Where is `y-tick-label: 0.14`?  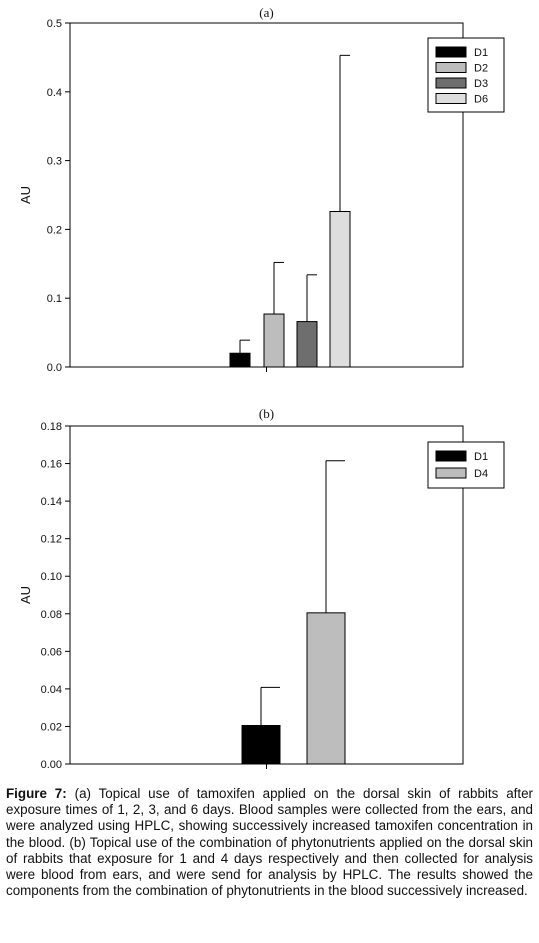
y-tick-label: 0.14 is located at coordinates (51, 502).